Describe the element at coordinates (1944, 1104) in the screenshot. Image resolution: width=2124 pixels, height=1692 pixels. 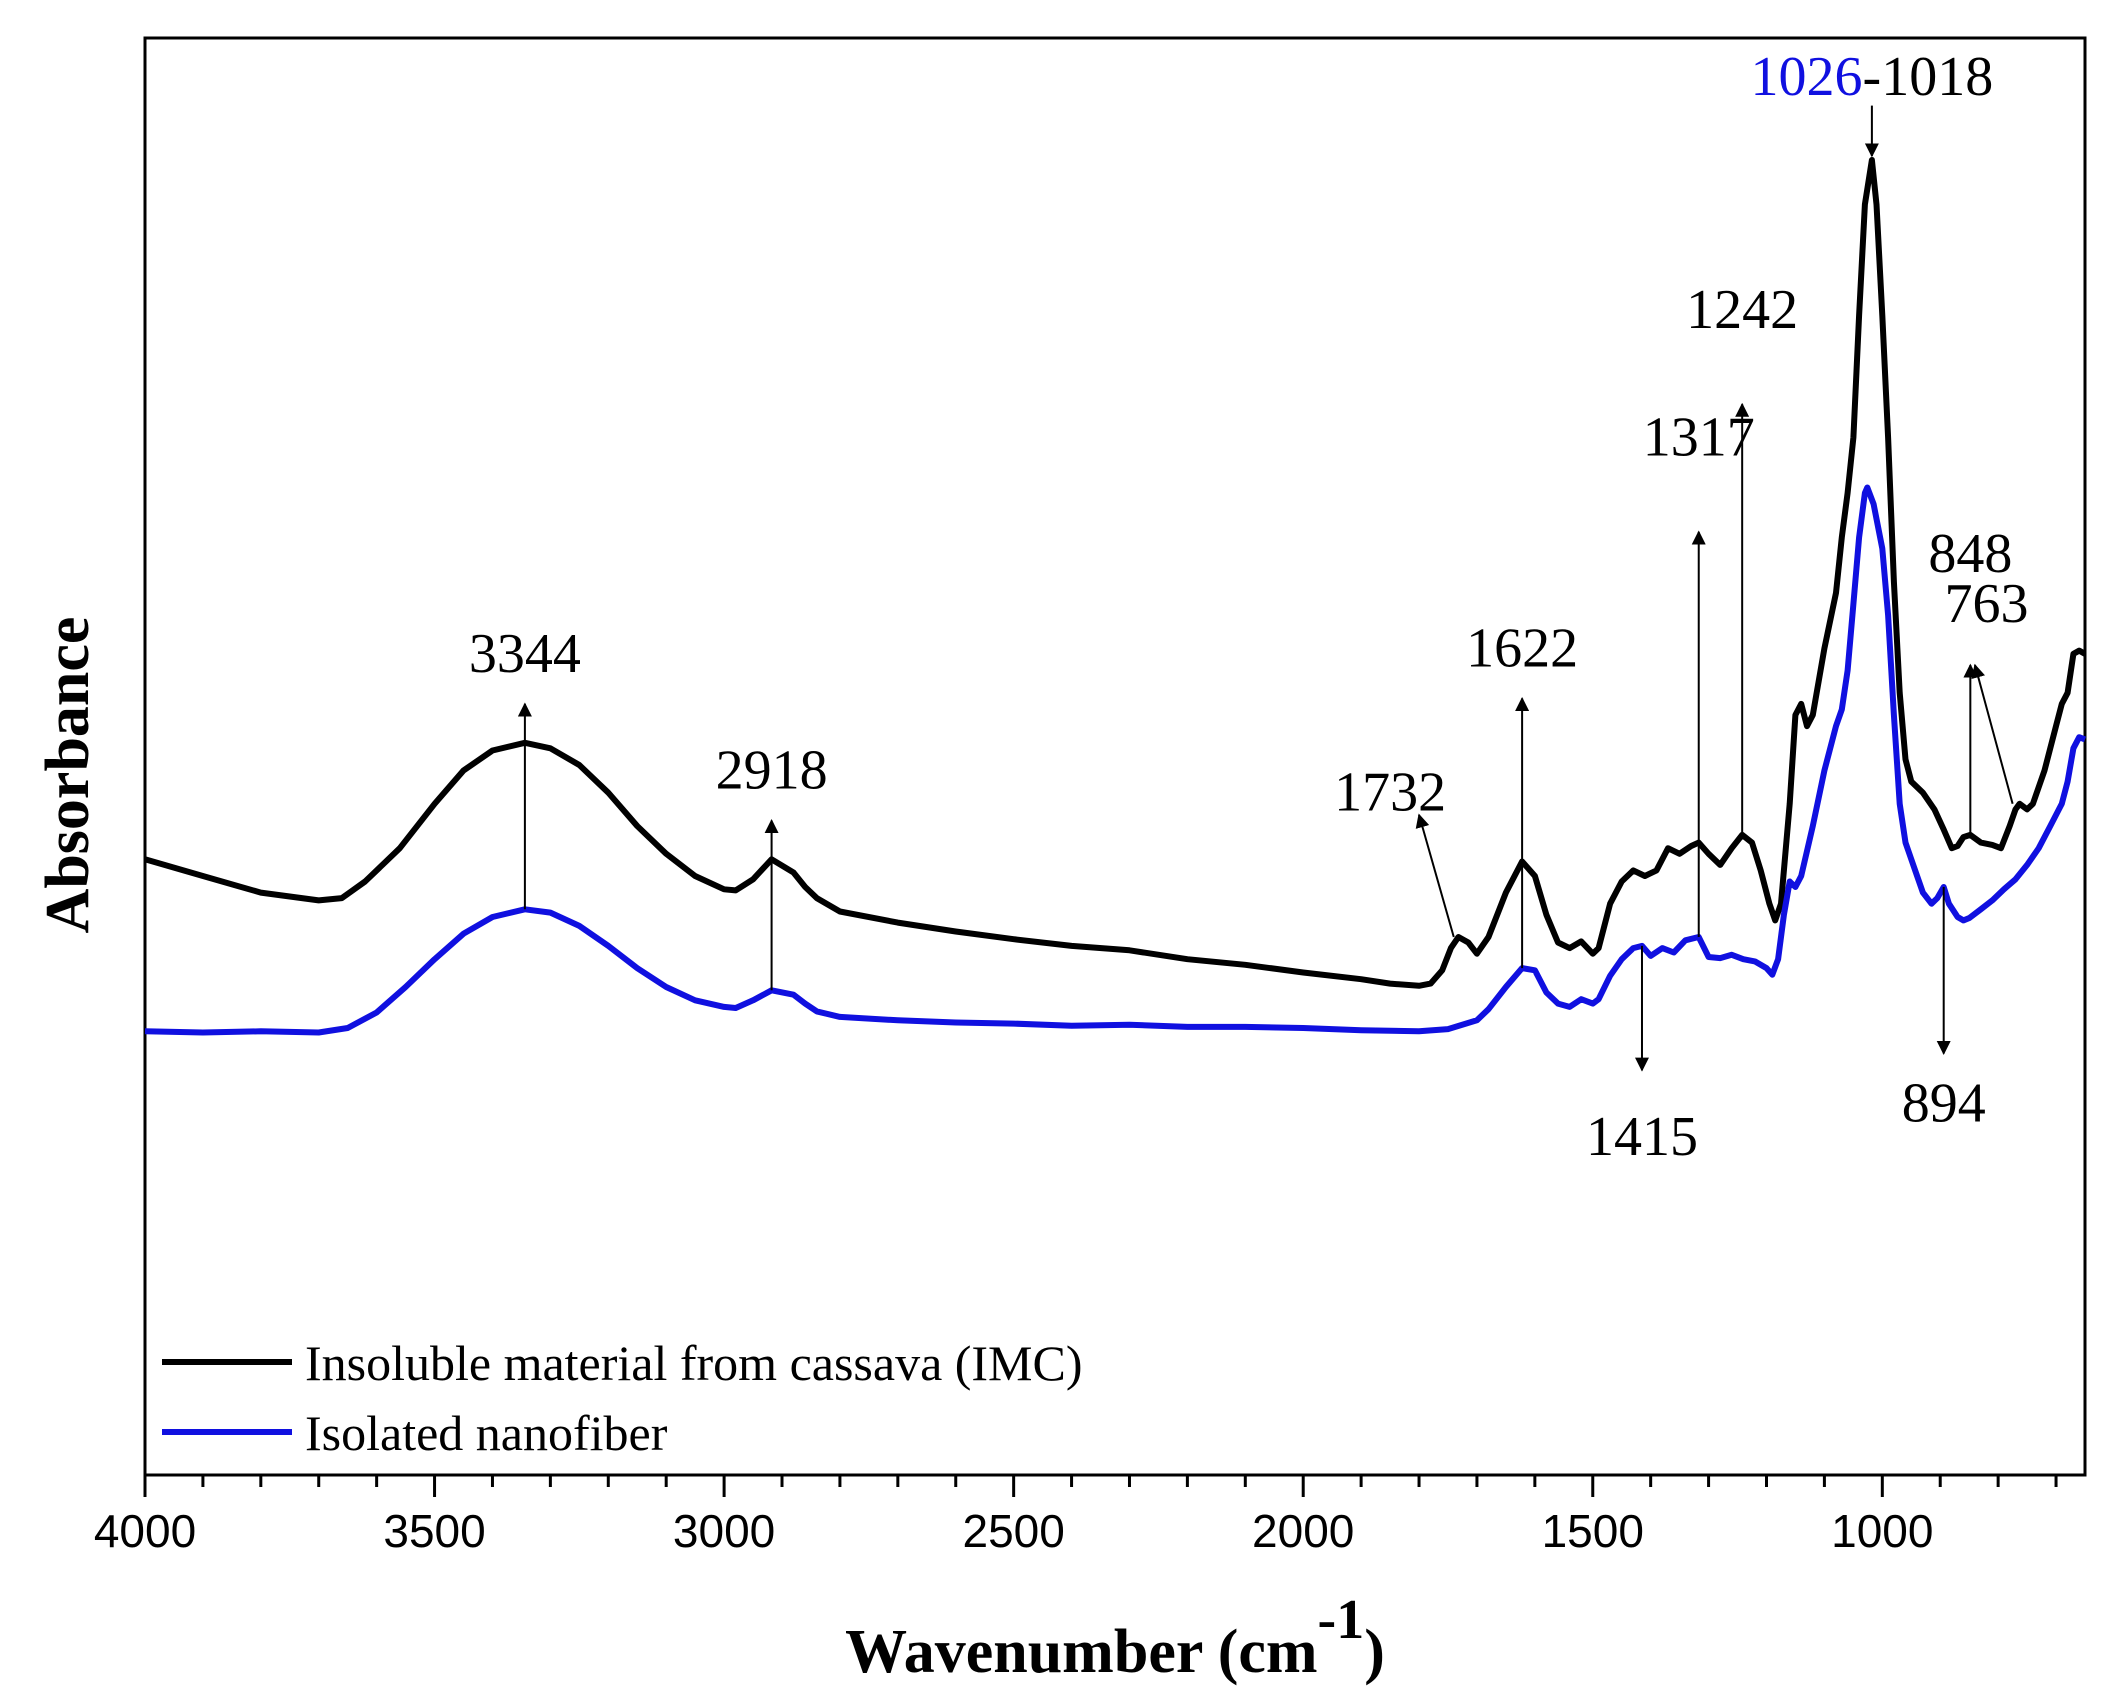
I see `peak-894-label: 894` at that location.